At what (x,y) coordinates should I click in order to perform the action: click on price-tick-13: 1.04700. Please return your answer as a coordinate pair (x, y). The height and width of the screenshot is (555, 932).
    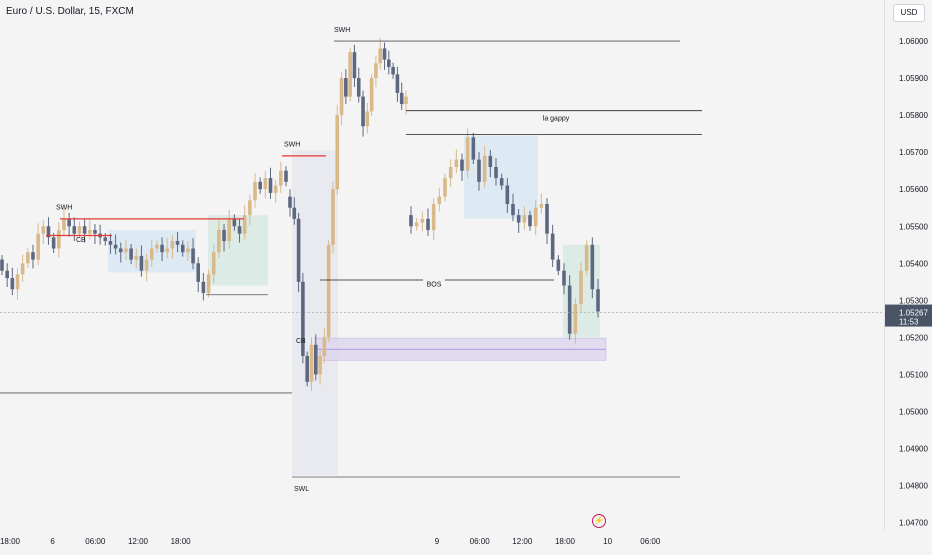
    Looking at the image, I should click on (913, 523).